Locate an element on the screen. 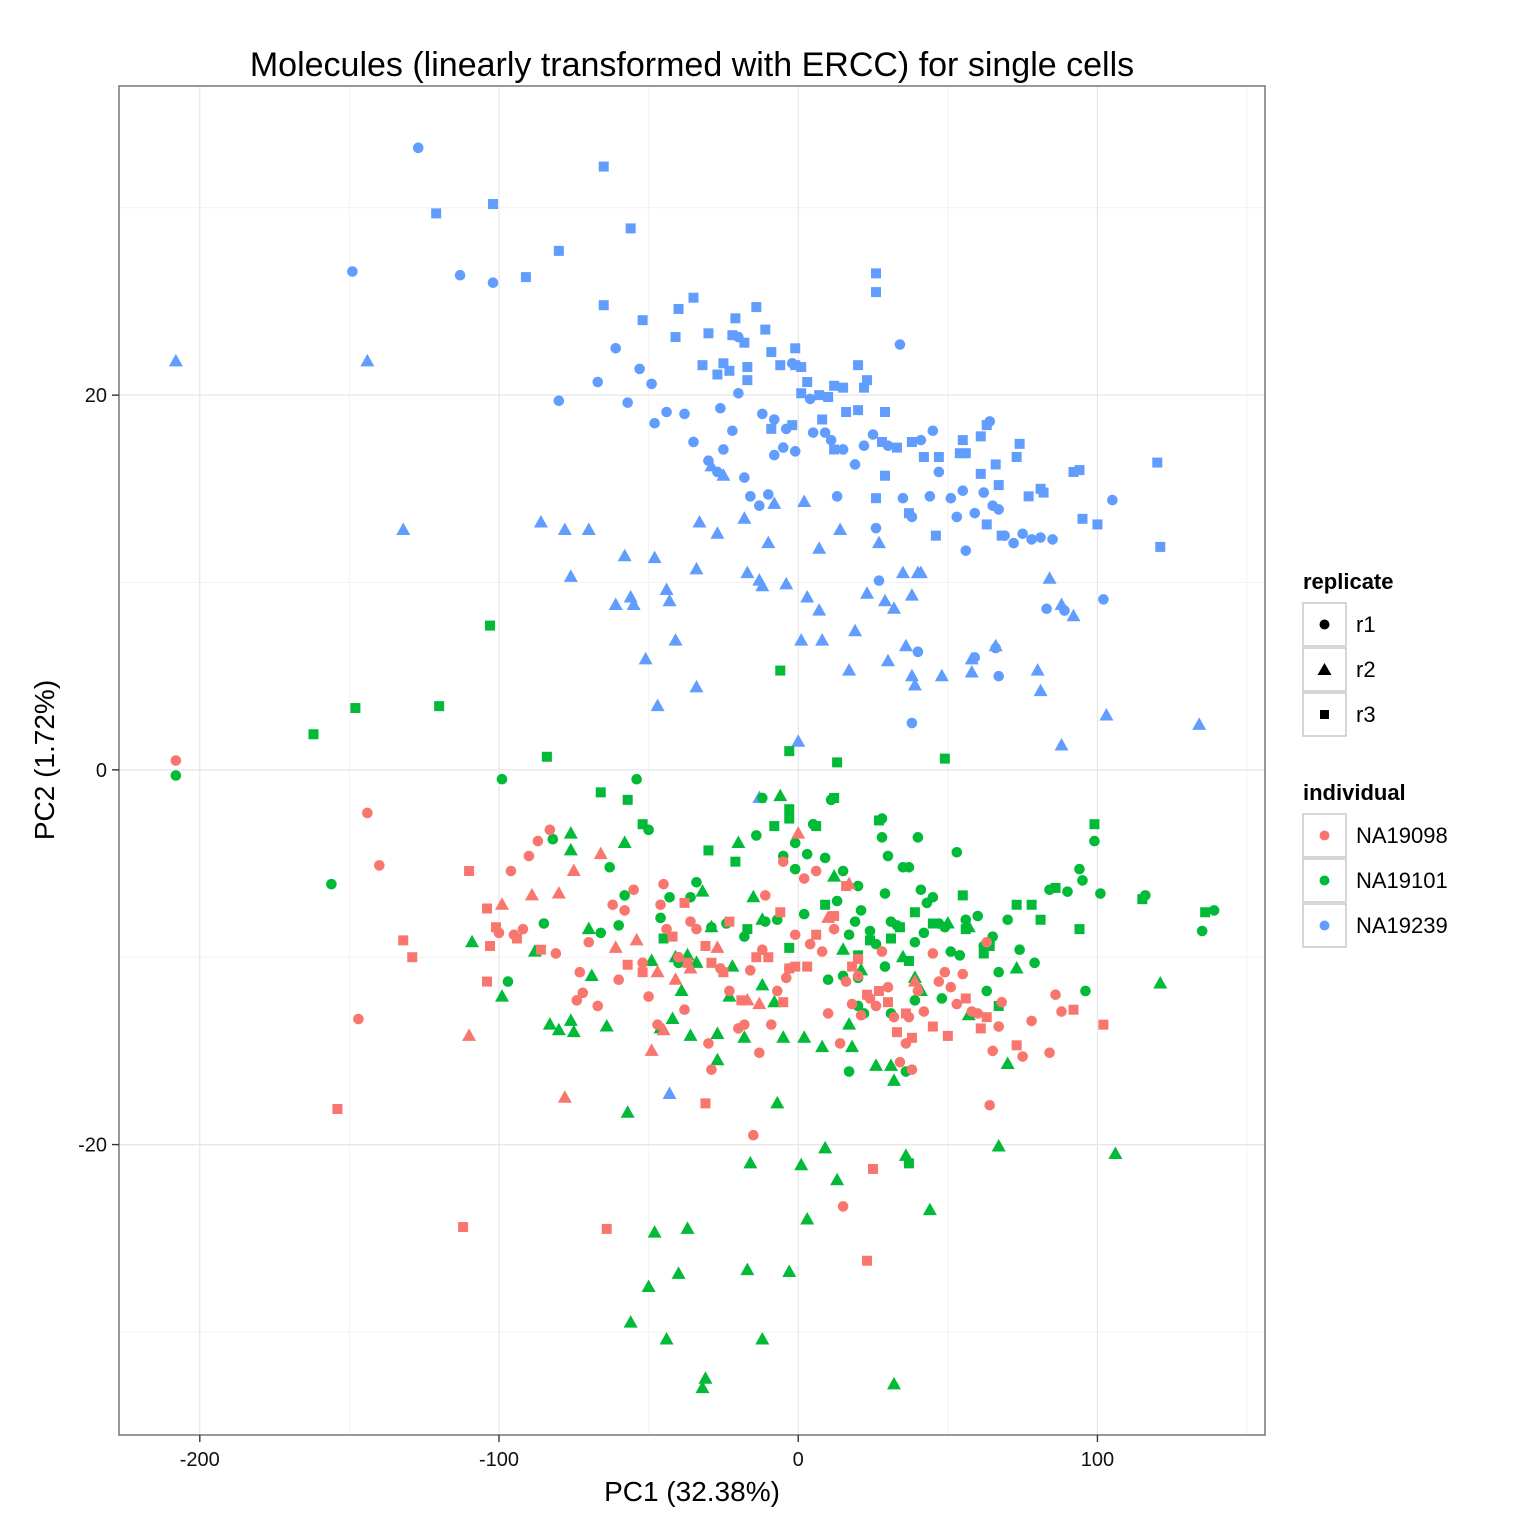 Image resolution: width=1536 pixels, height=1536 pixels. x-tick-label: 100 is located at coordinates (1097, 1460).